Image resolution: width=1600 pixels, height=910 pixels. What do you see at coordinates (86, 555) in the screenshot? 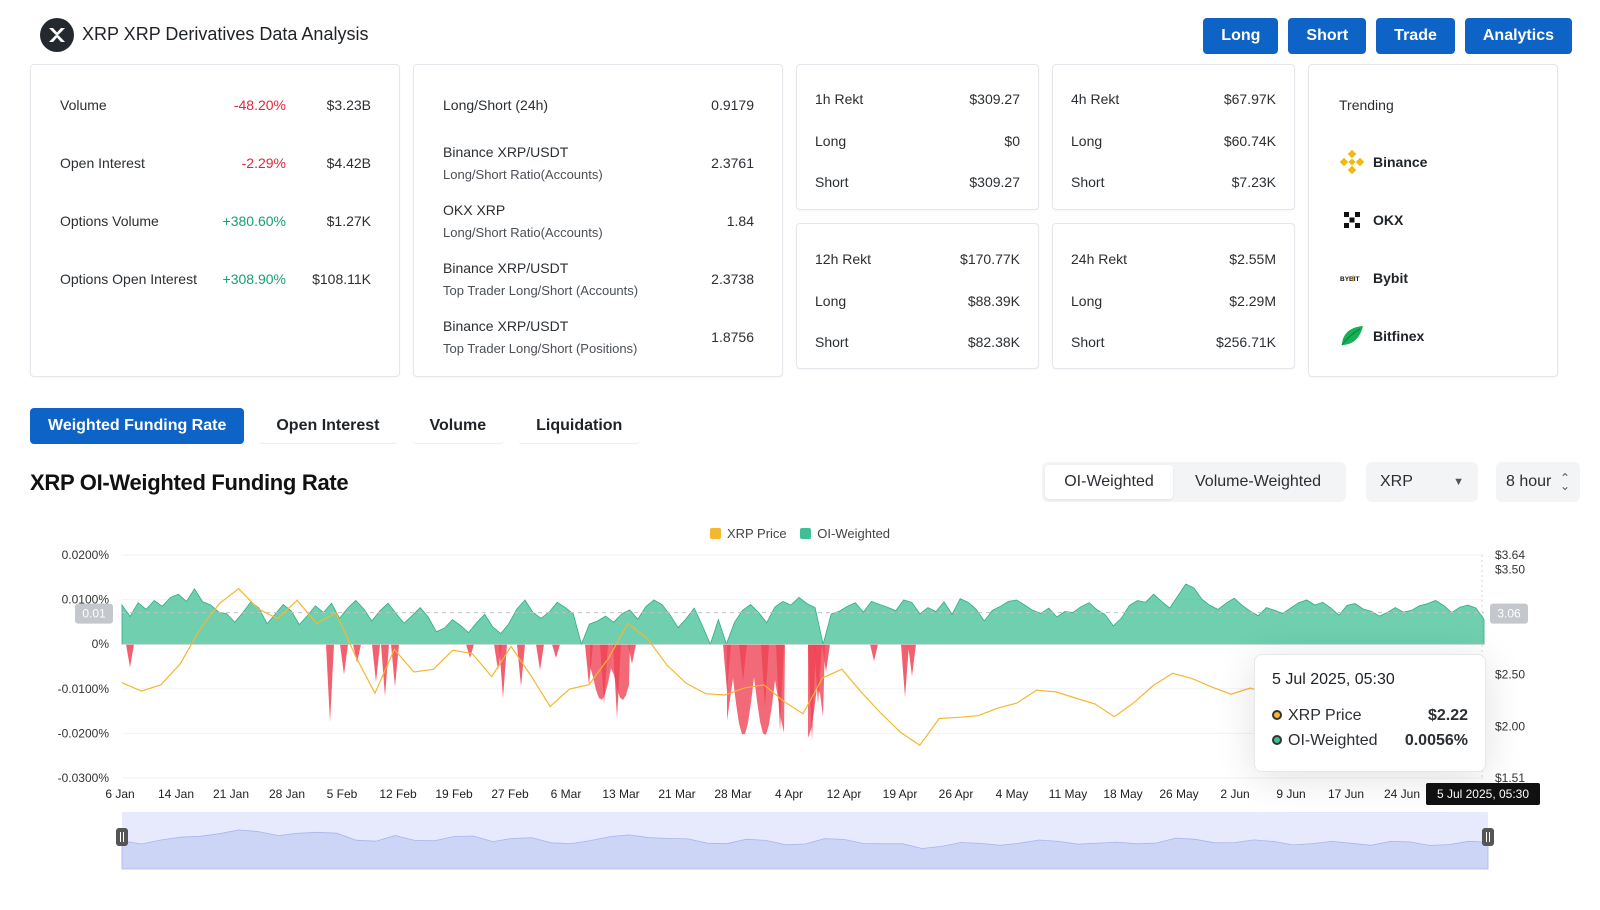
I see `y-tick-label: 0.0200%` at bounding box center [86, 555].